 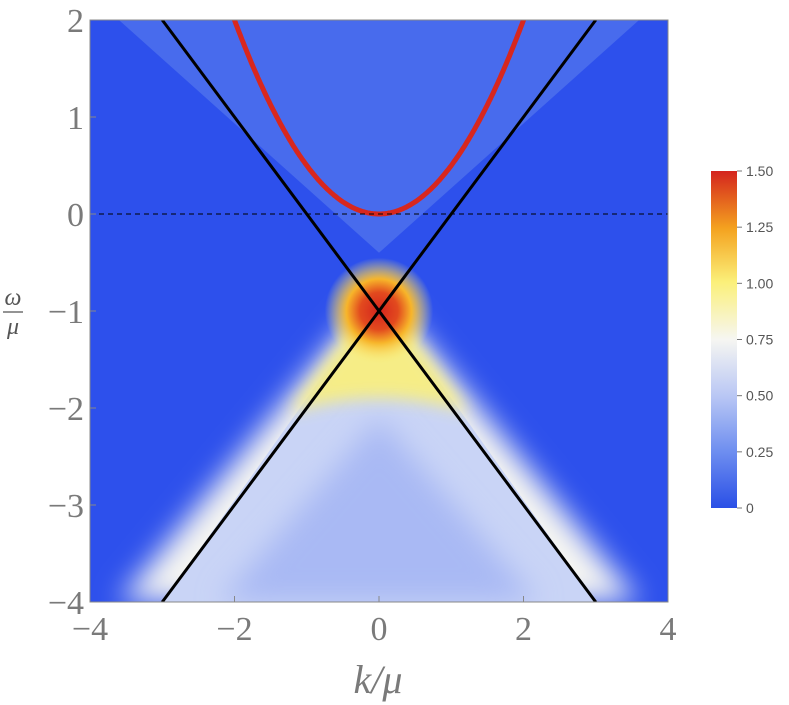 I want to click on svg-text: ω, so click(x=13, y=298).